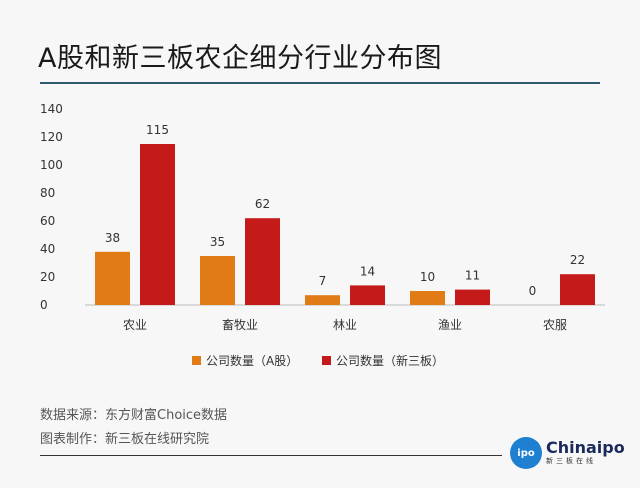 This screenshot has width=640, height=488. What do you see at coordinates (345, 325) in the screenshot?
I see `x-tick-label: 林业` at bounding box center [345, 325].